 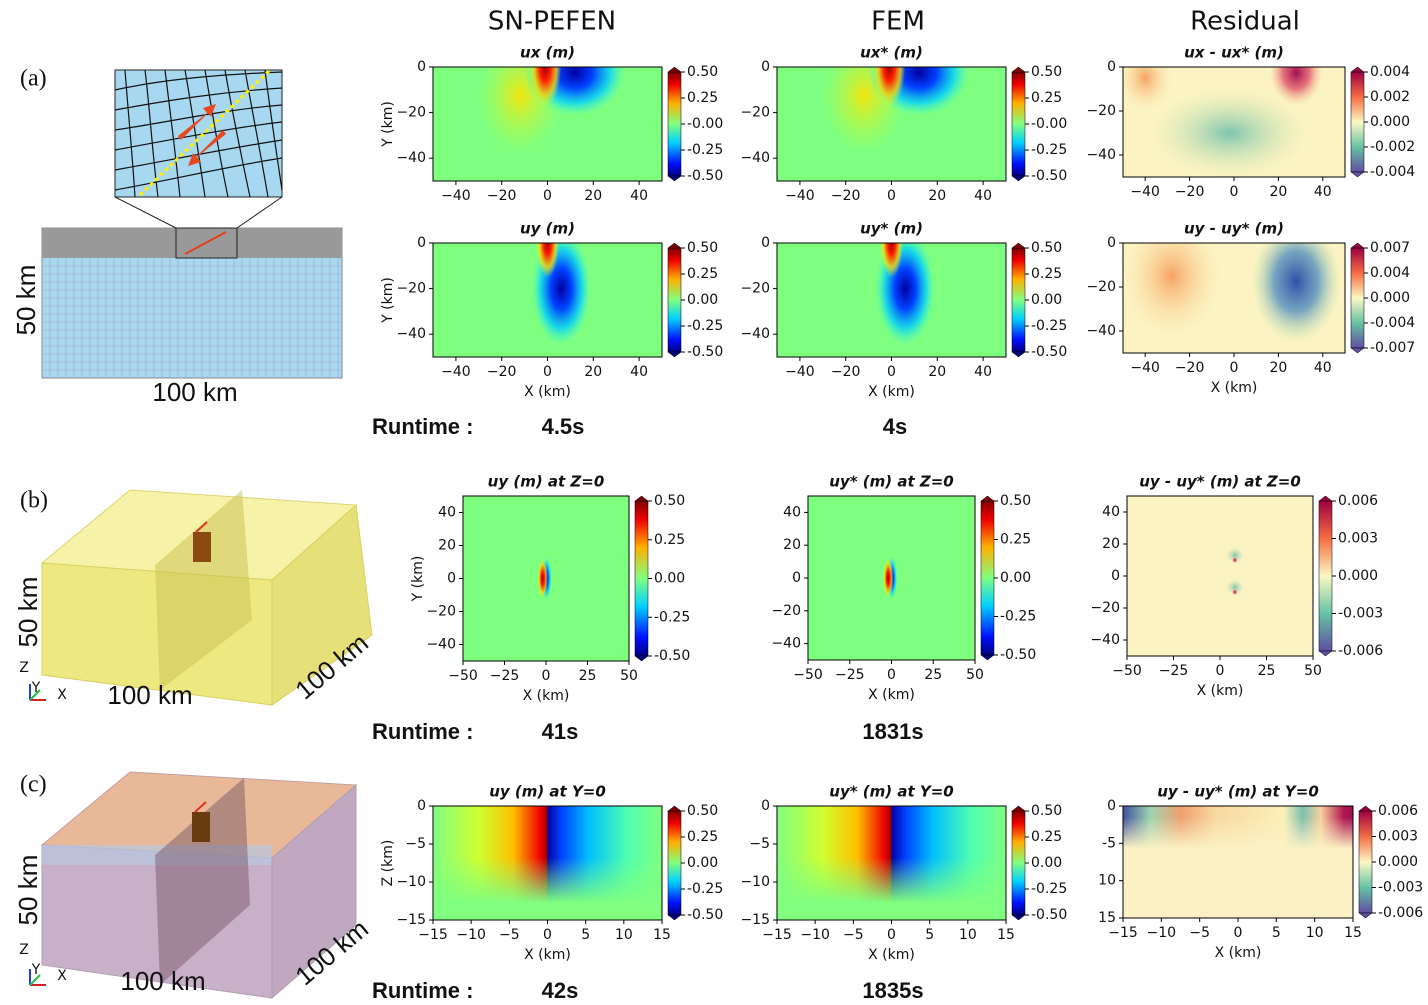 I want to click on column-header: Residual, so click(x=1245, y=22).